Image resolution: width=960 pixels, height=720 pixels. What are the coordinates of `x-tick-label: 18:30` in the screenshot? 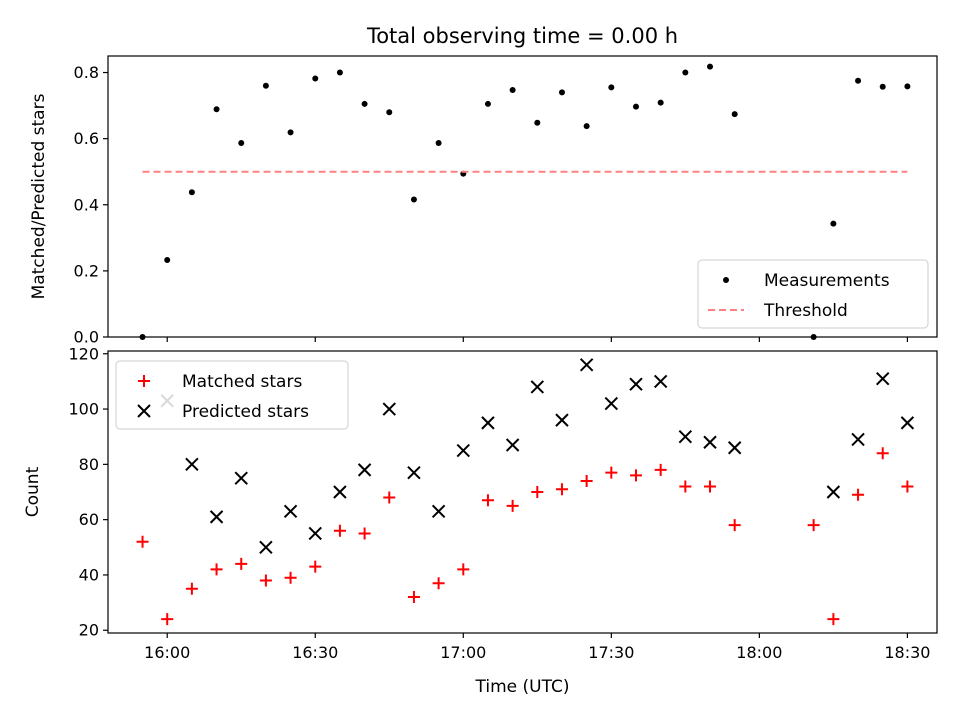 It's located at (907, 652).